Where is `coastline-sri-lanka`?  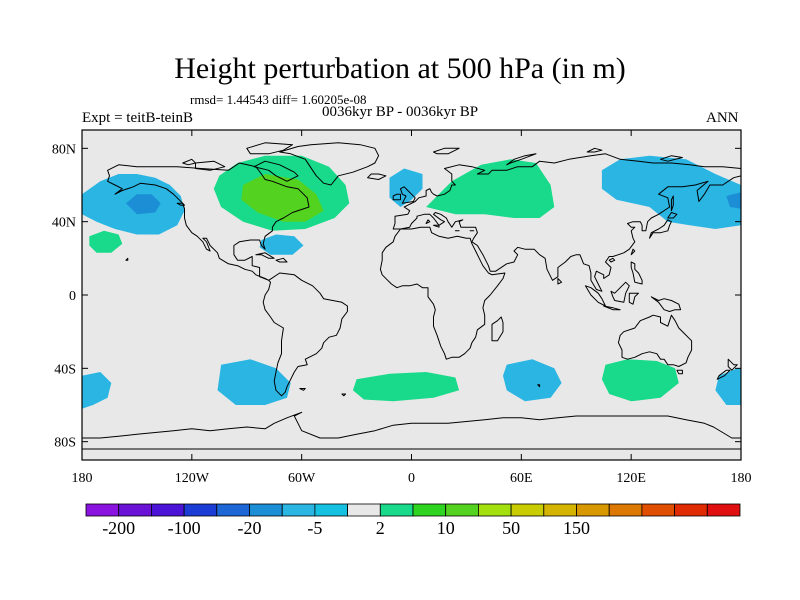
coastline-sri-lanka is located at coordinates (560, 281).